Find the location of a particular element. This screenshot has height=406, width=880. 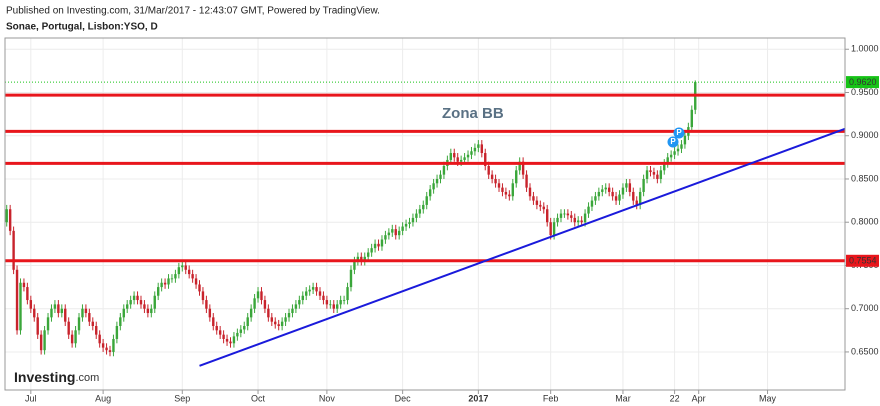

y-tick-label: 0.9000 is located at coordinates (865, 135).